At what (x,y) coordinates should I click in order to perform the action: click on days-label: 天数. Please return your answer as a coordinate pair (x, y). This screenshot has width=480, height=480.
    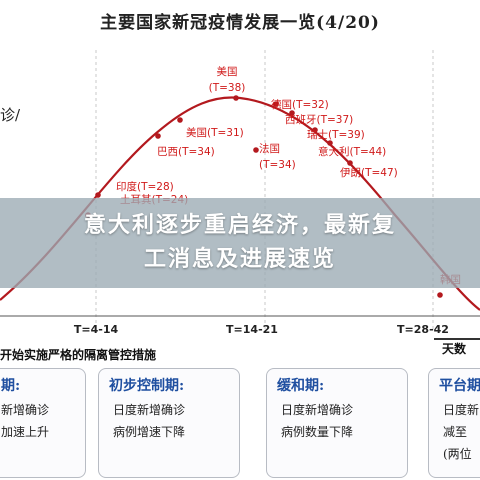
    Looking at the image, I should click on (457, 349).